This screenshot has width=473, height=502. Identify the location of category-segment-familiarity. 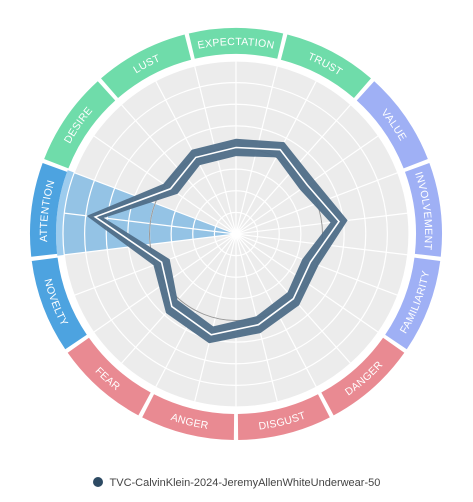
(413, 303).